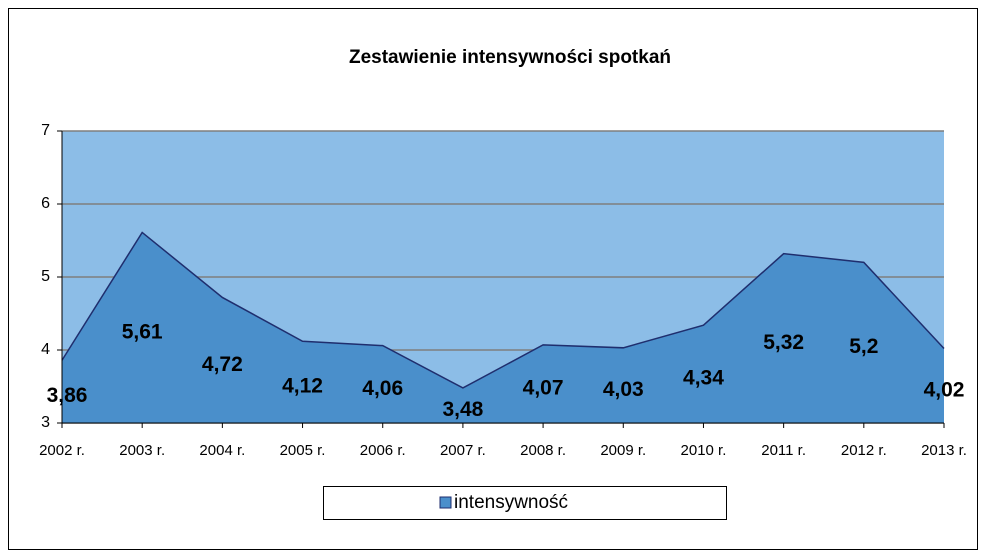 The image size is (984, 559). What do you see at coordinates (382, 388) in the screenshot?
I see `data-label: 4,06` at bounding box center [382, 388].